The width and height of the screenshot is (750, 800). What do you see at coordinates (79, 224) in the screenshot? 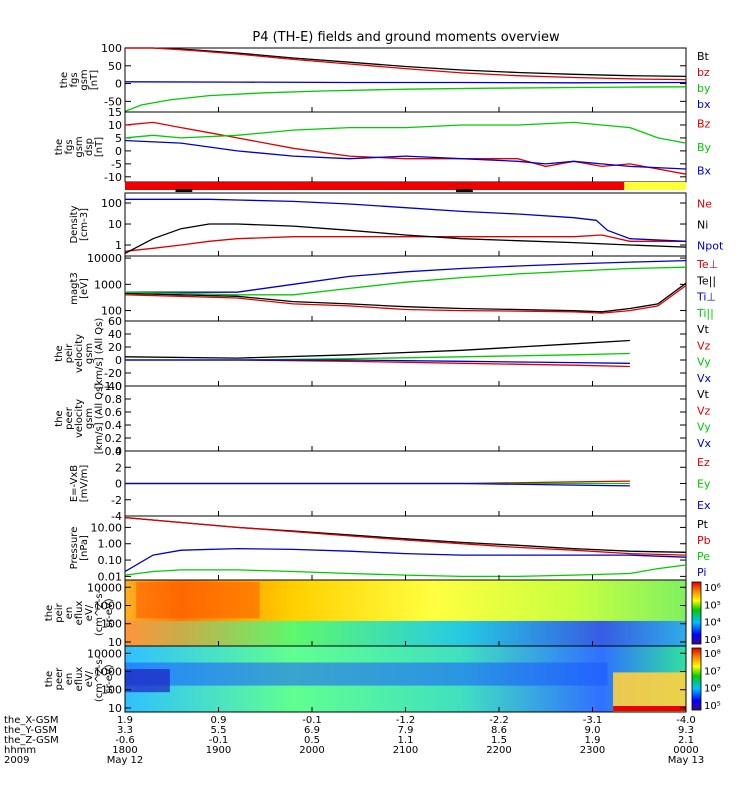
I see `y-axis-label: Density [cm-3]` at bounding box center [79, 224].